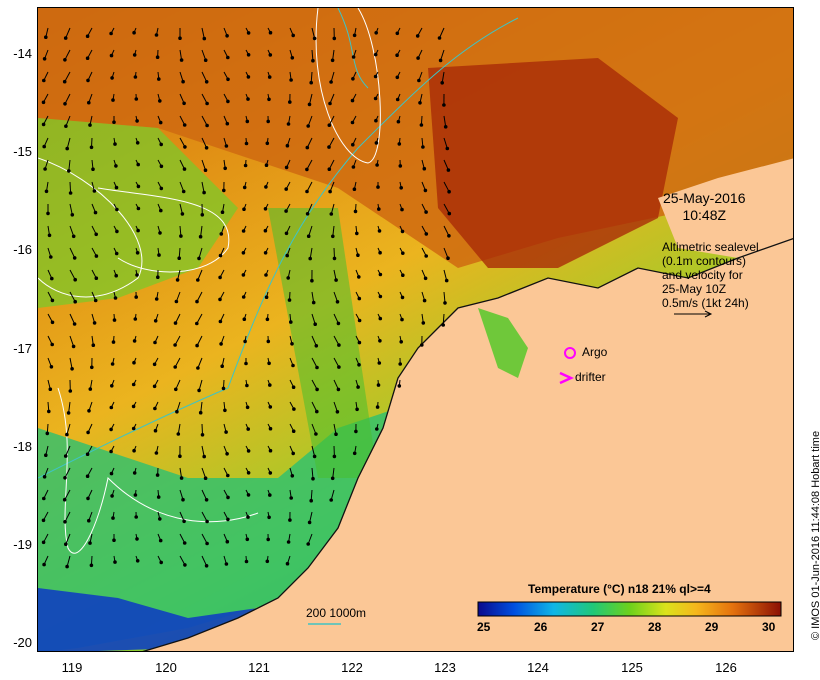  Describe the element at coordinates (22, 151) in the screenshot. I see `y-tick-label: -15` at that location.